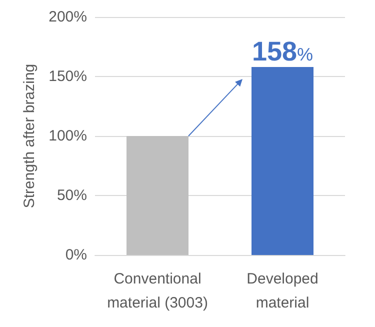  I want to click on y-tick-label: 100%, so click(67, 136).